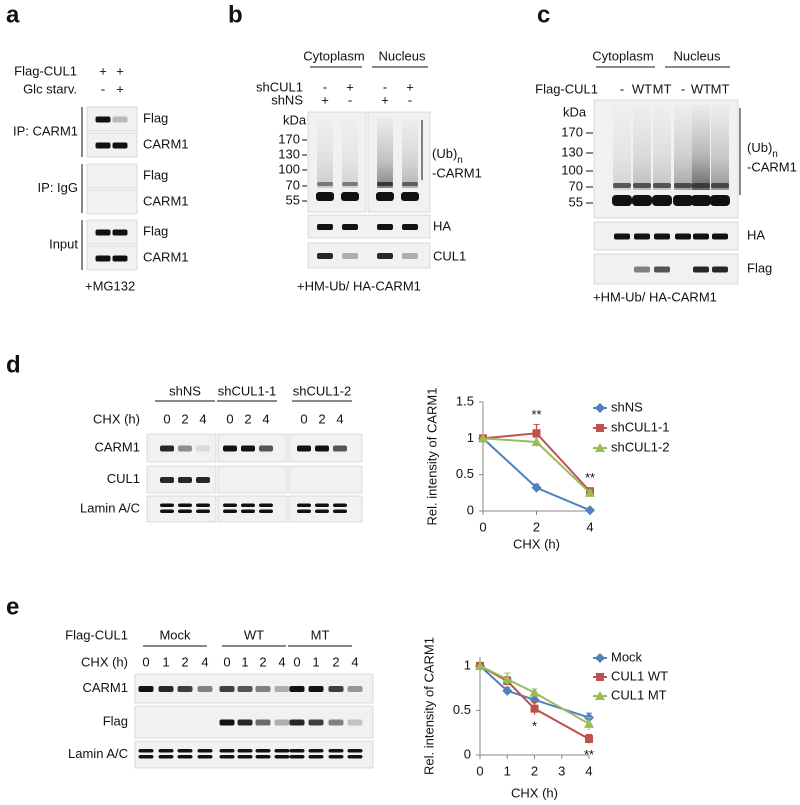  I want to click on x-tick-label: 2, so click(534, 770).